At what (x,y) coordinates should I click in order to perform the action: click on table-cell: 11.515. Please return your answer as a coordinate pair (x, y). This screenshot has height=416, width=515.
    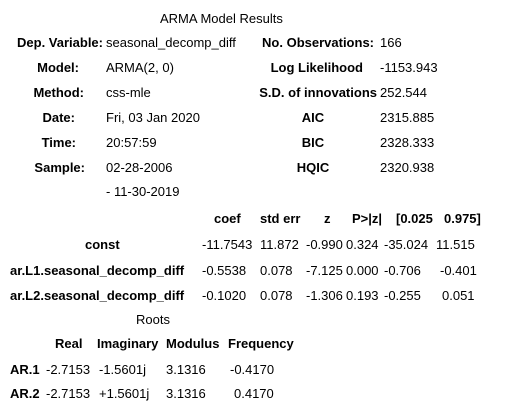
    Looking at the image, I should click on (455, 244).